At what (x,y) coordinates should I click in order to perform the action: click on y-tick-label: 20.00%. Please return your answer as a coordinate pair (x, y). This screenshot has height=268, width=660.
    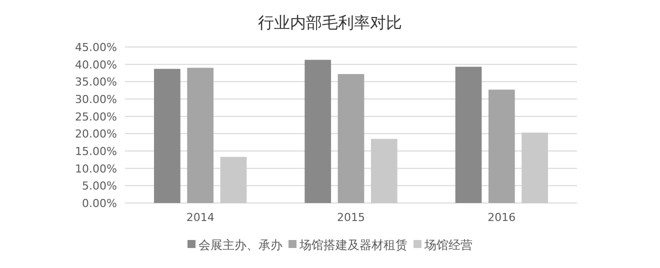
    Looking at the image, I should click on (96, 134).